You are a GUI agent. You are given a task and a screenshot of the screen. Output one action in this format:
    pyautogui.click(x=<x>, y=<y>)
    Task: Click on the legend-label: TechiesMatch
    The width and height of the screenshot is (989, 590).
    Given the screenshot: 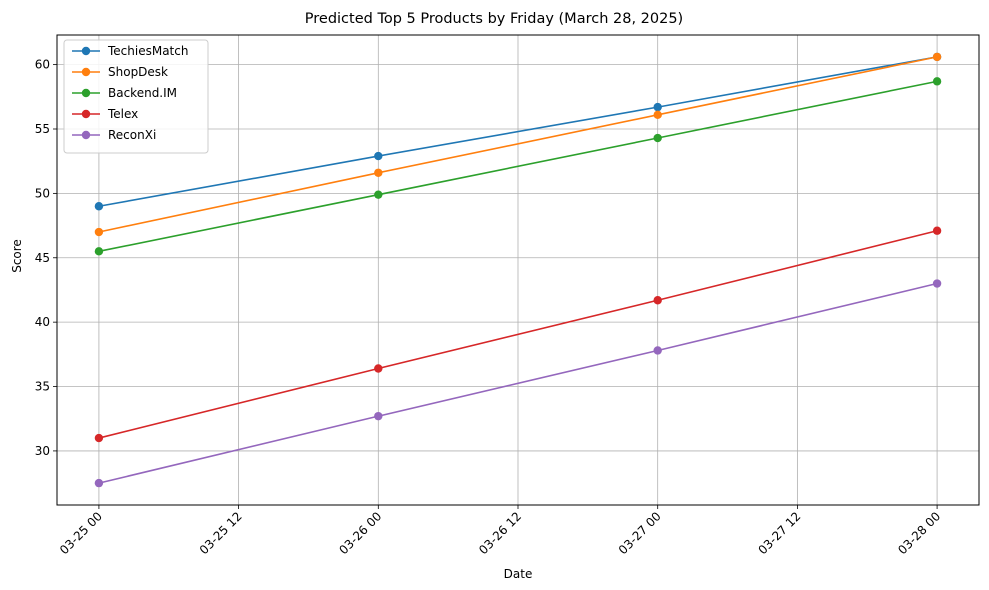 What is the action you would take?
    pyautogui.click(x=147, y=51)
    